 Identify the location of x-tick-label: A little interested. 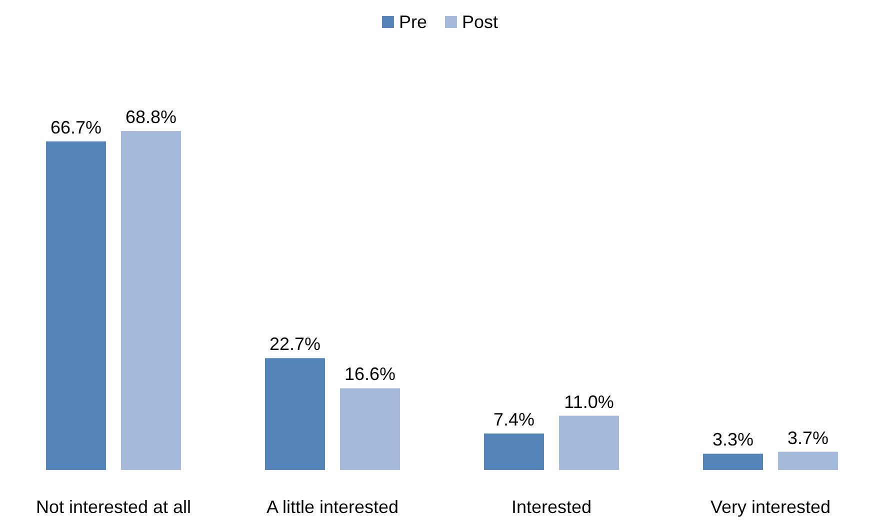
(332, 507).